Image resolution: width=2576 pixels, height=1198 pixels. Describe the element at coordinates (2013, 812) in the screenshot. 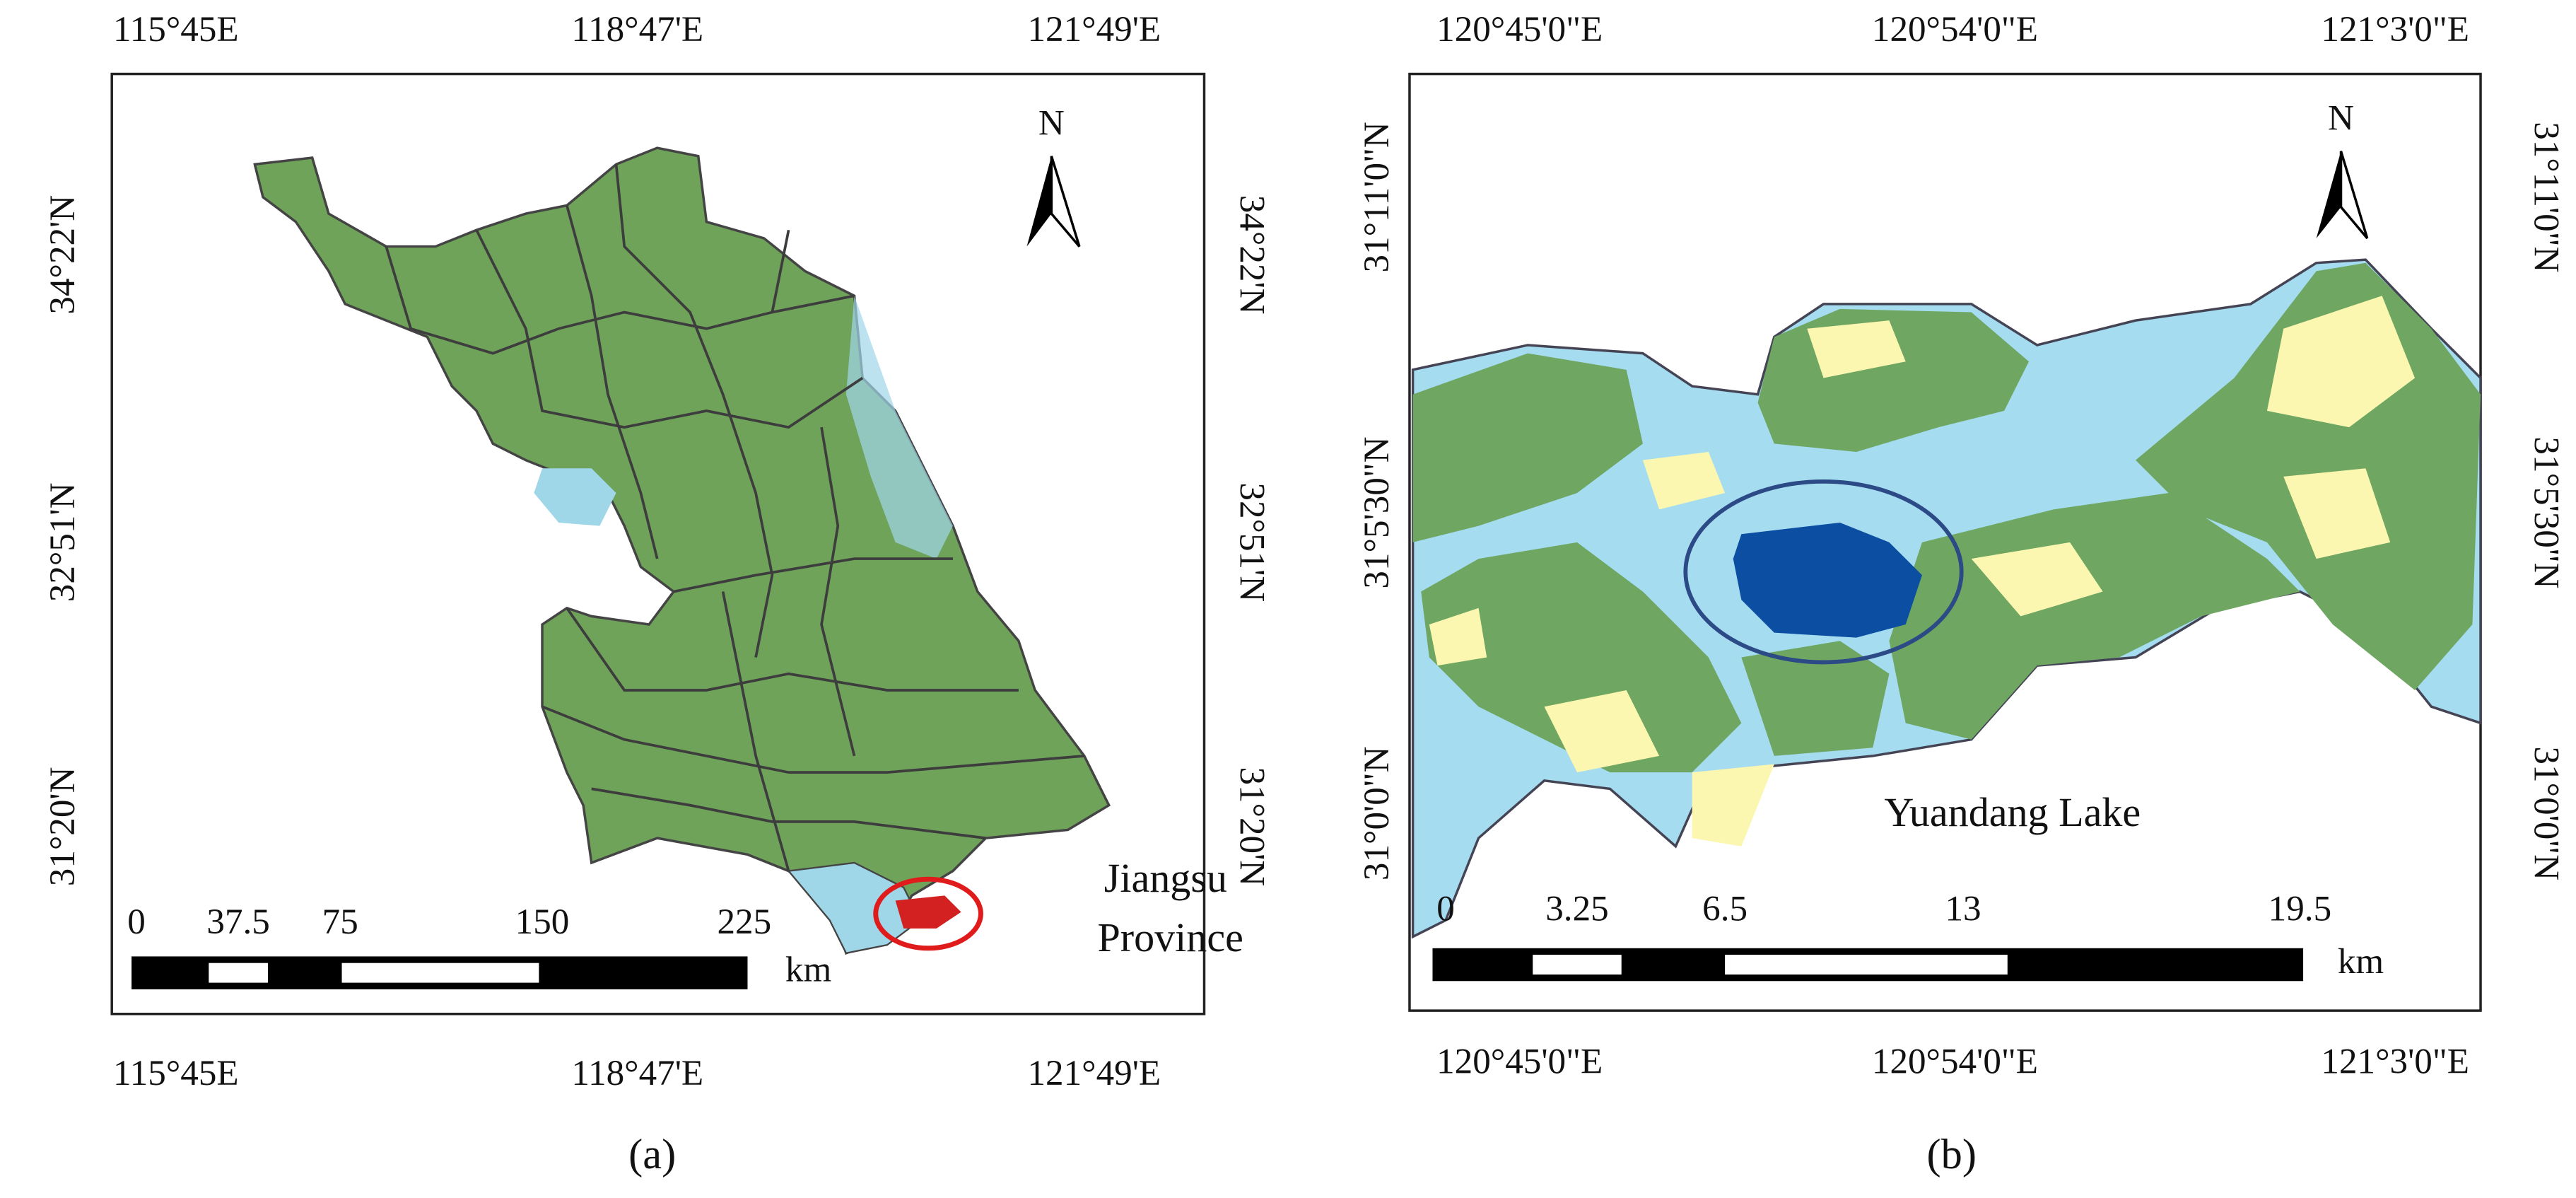

I see `annotation: Yuandang Lake` at that location.